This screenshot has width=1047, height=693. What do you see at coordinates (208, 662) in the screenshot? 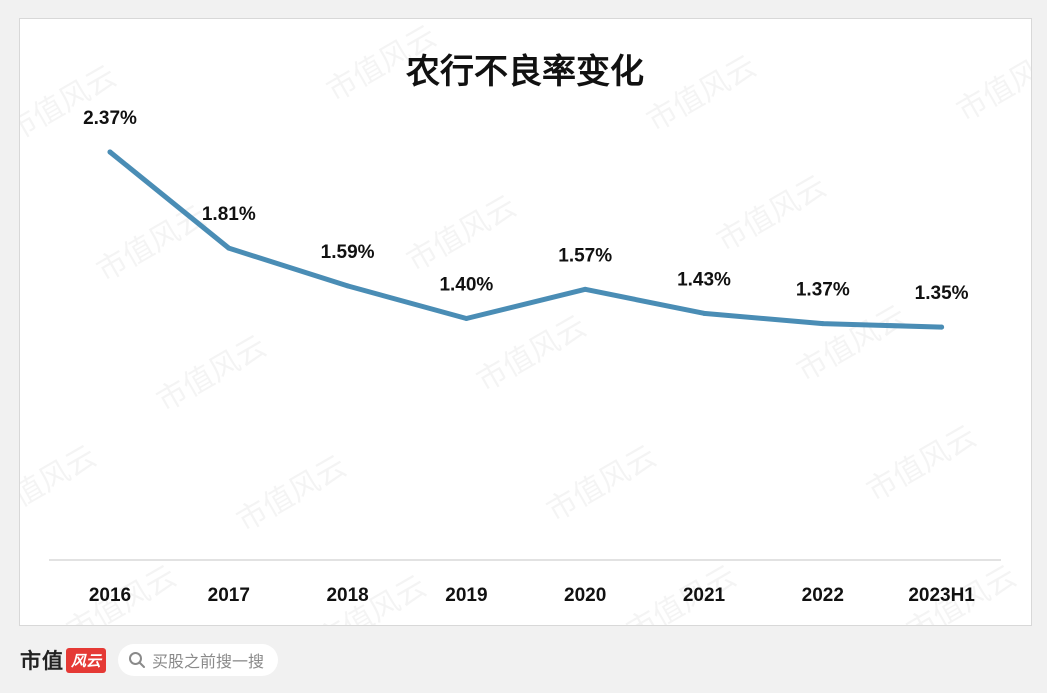
I see `search-placeholder: 买股之前搜一搜` at bounding box center [208, 662].